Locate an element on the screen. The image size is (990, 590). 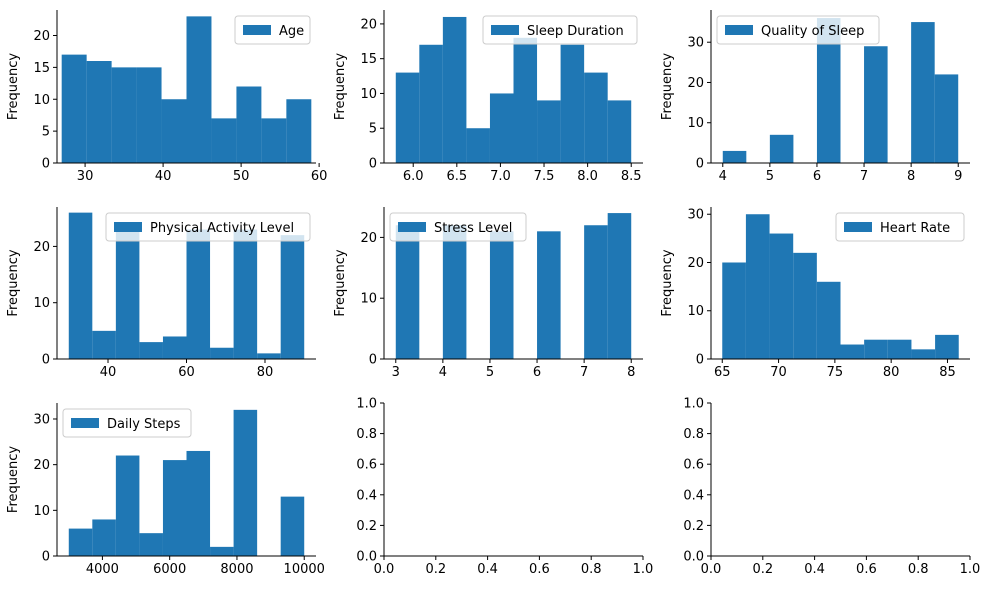
x-tick-label: 0.0 is located at coordinates (711, 569).